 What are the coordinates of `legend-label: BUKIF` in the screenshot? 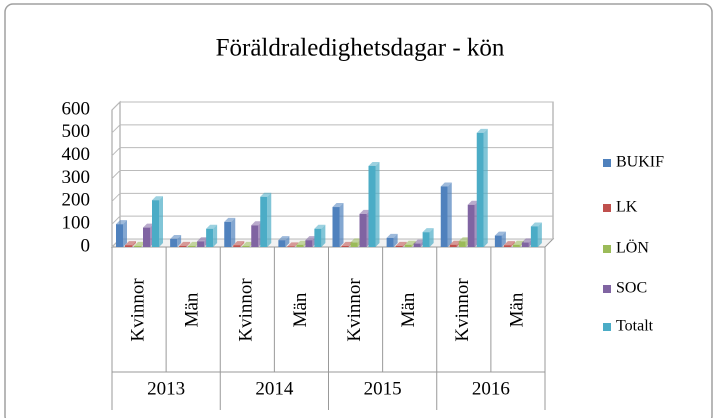 It's located at (640, 162).